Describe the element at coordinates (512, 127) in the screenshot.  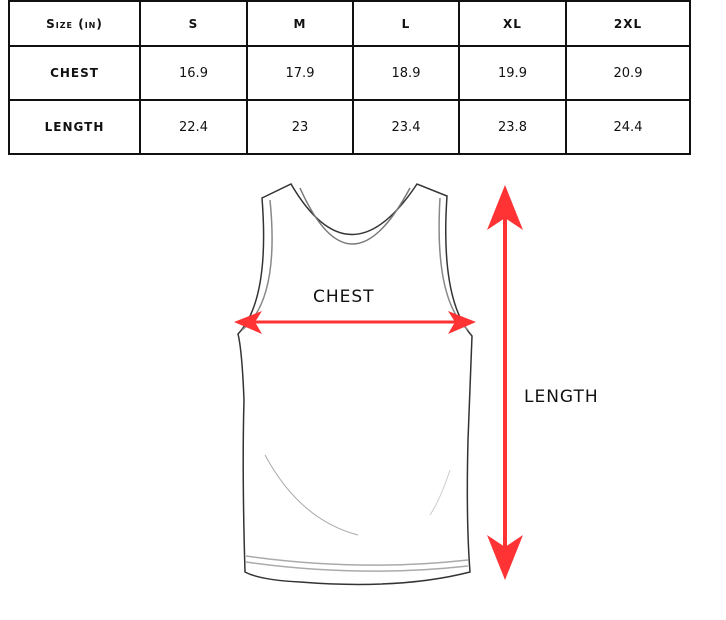
I see `table-cell: 23.8` at that location.